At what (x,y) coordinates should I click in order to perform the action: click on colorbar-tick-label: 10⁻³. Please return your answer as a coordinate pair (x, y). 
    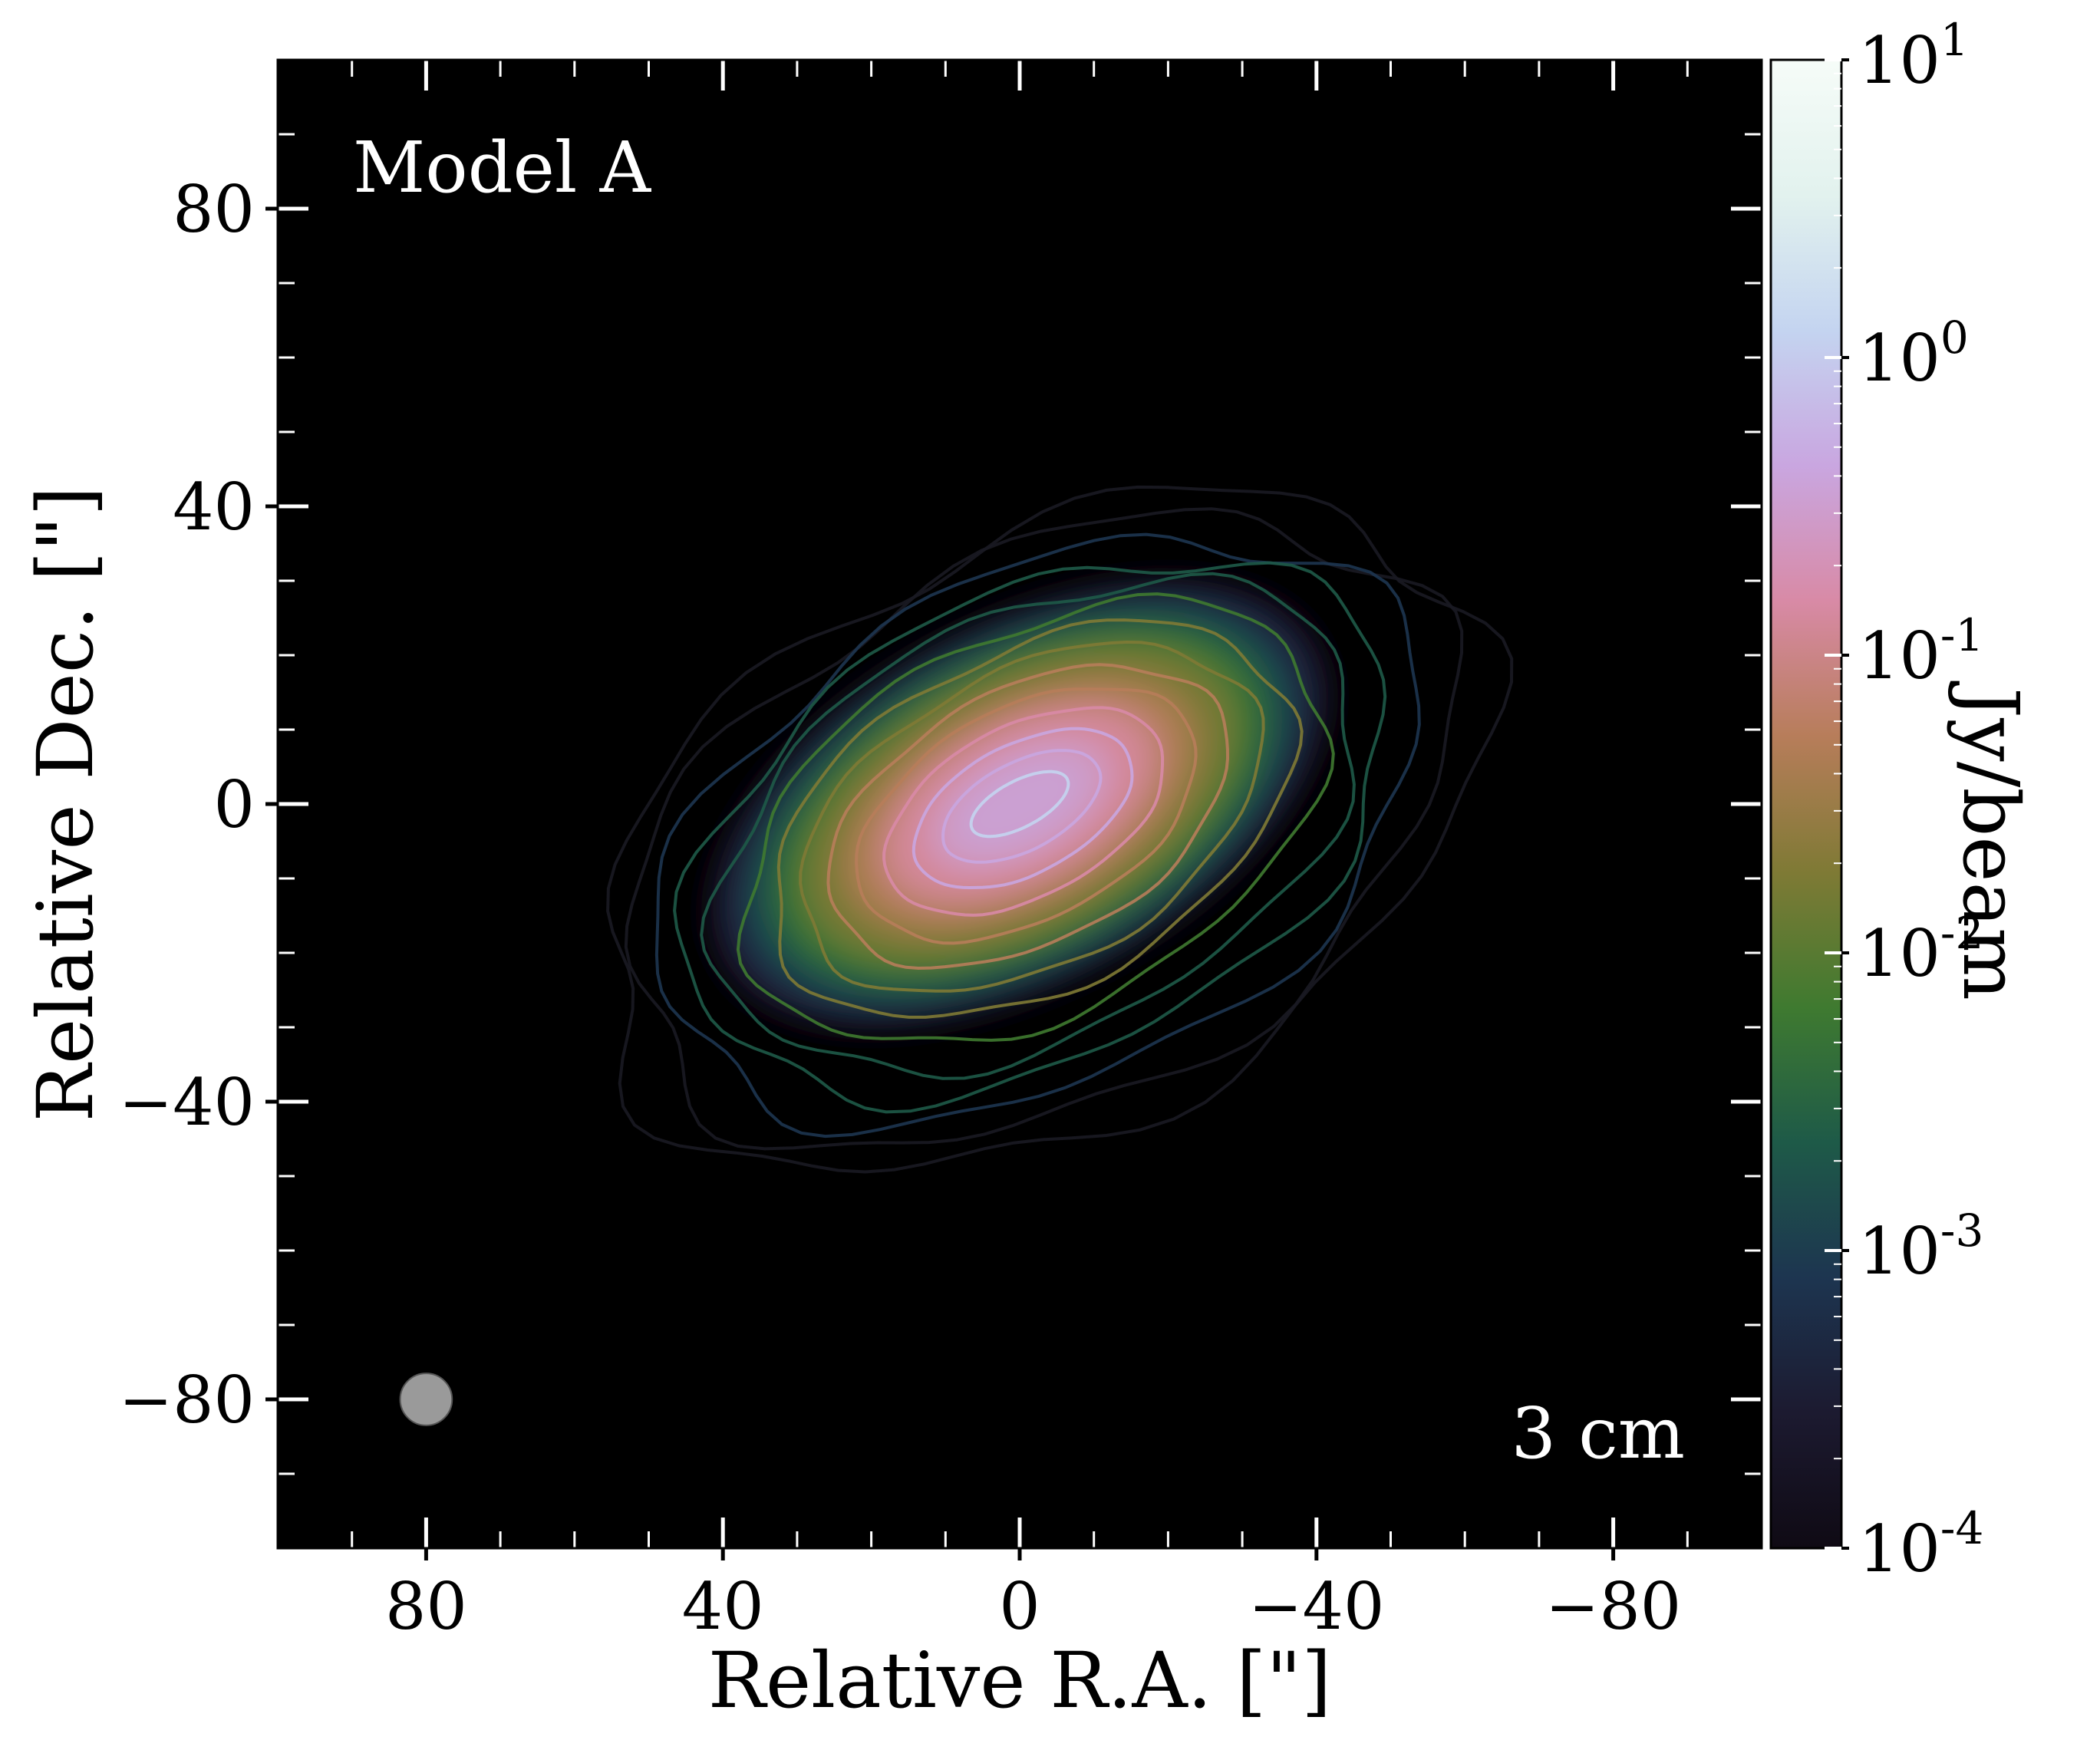
    Looking at the image, I should click on (1920, 1246).